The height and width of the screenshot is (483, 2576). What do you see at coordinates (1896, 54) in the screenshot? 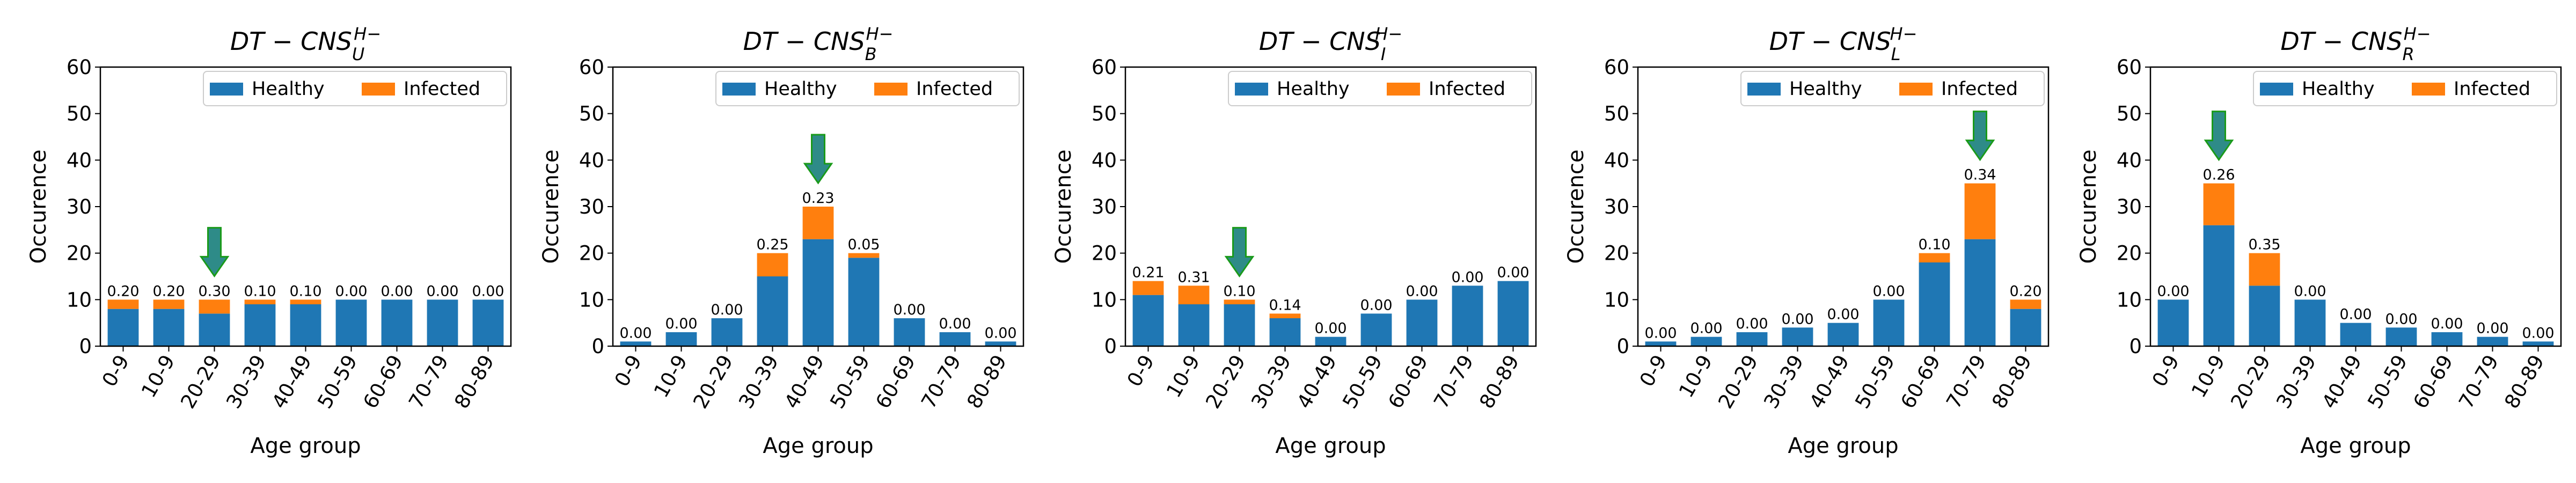
I see `chart-title-sub: L` at bounding box center [1896, 54].